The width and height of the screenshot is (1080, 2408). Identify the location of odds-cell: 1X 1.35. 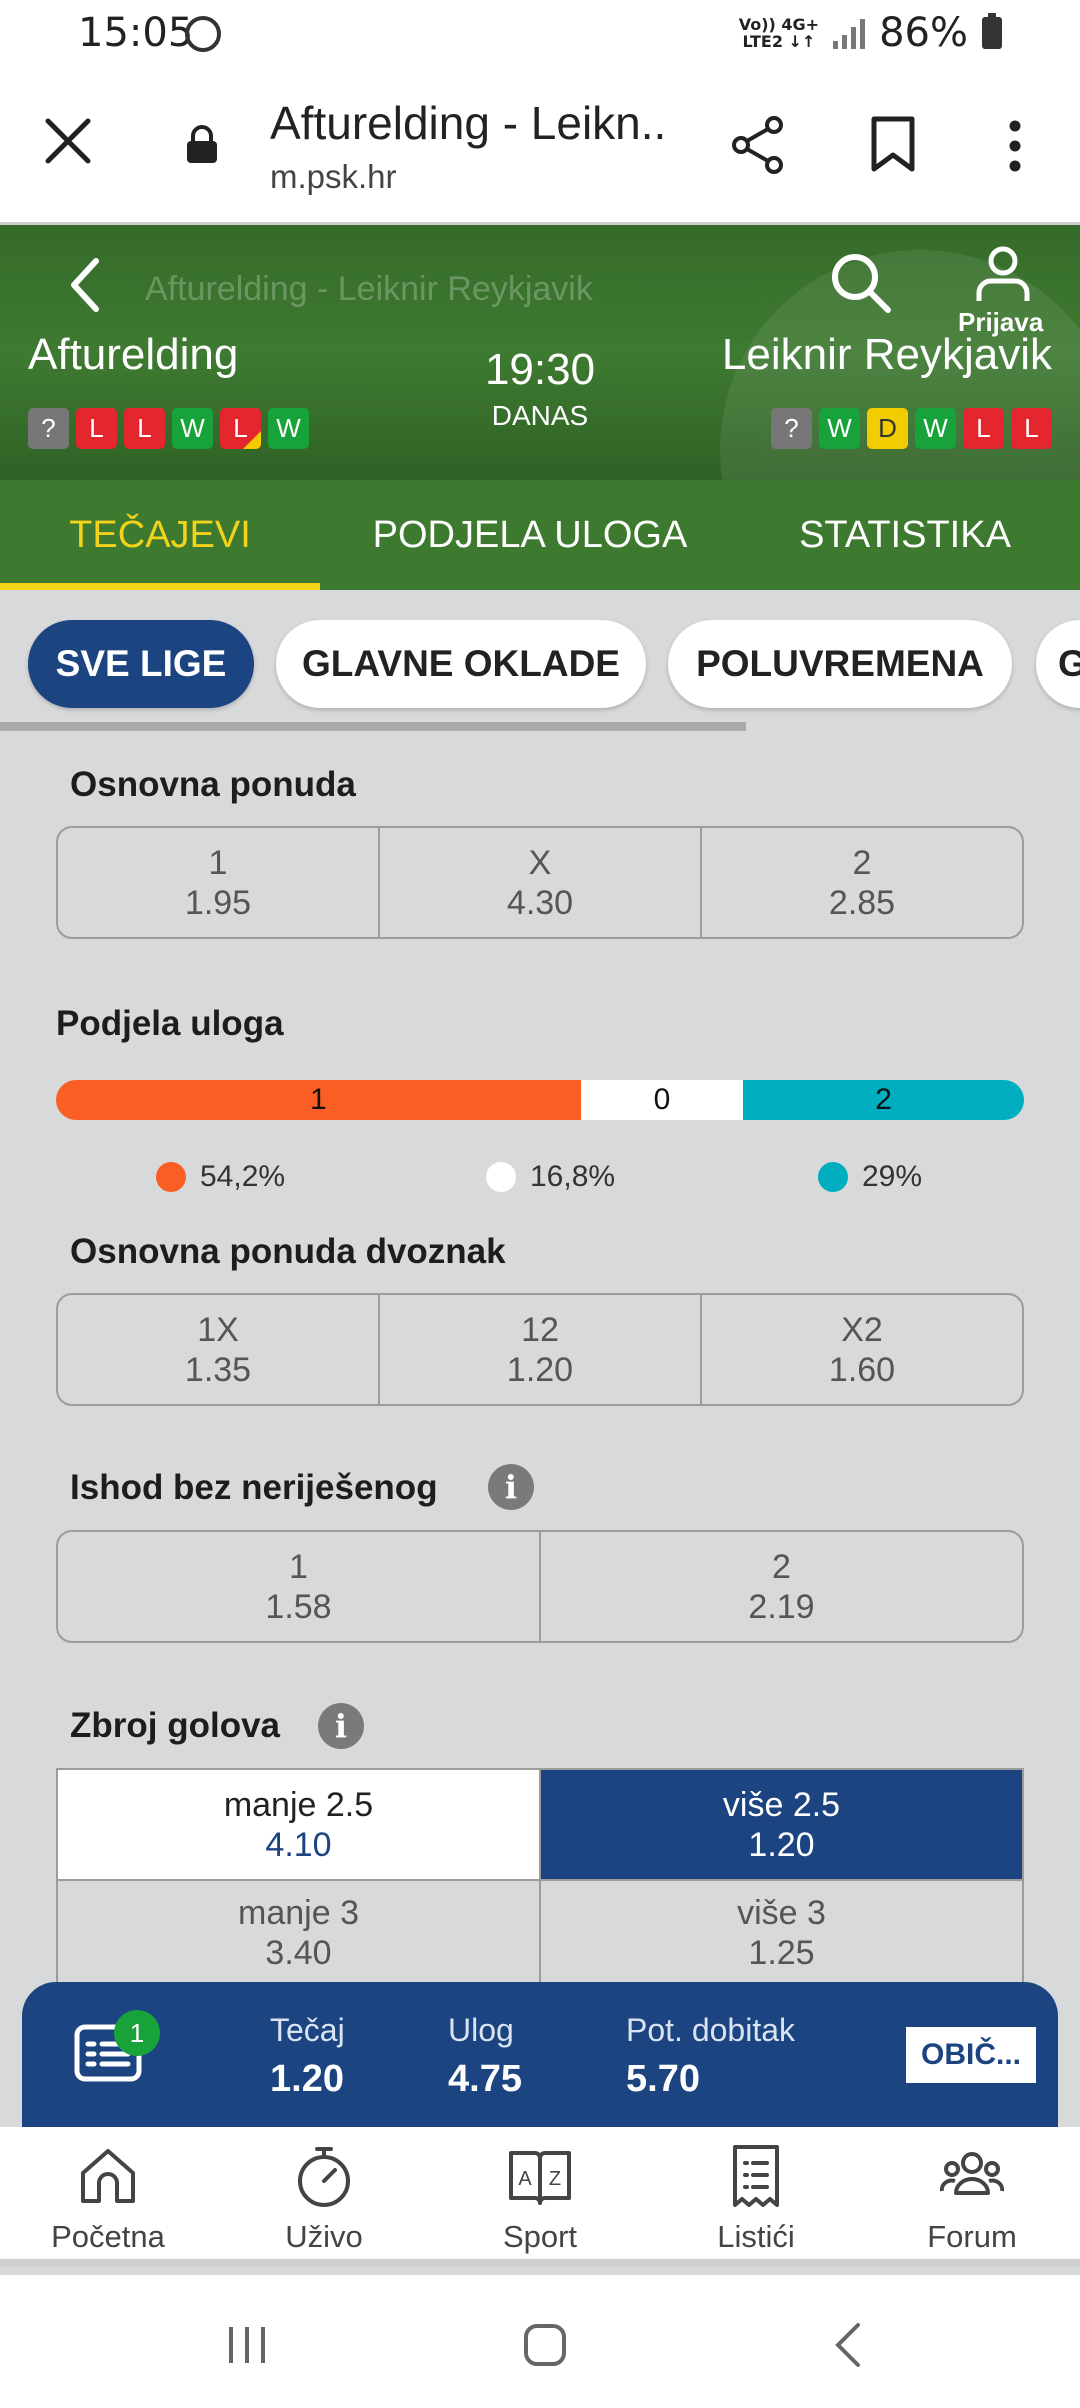
(219, 1349).